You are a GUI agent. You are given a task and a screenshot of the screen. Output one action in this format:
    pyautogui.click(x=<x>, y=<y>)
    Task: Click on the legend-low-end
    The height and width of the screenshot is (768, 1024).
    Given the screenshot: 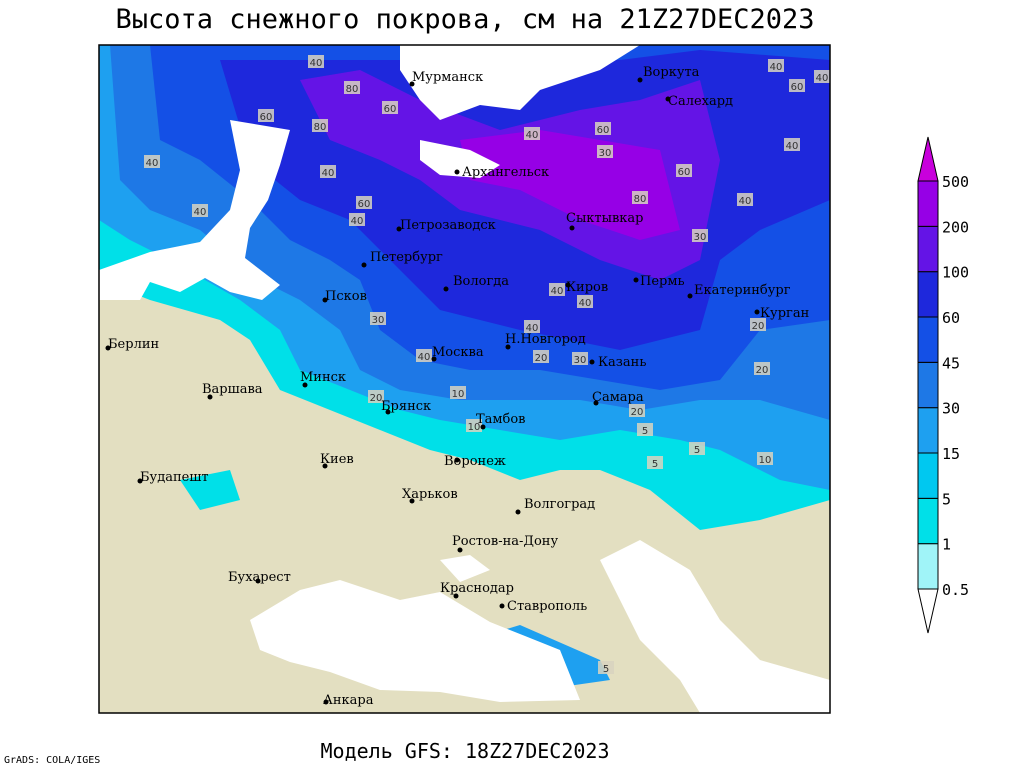 What is the action you would take?
    pyautogui.click(x=928, y=611)
    